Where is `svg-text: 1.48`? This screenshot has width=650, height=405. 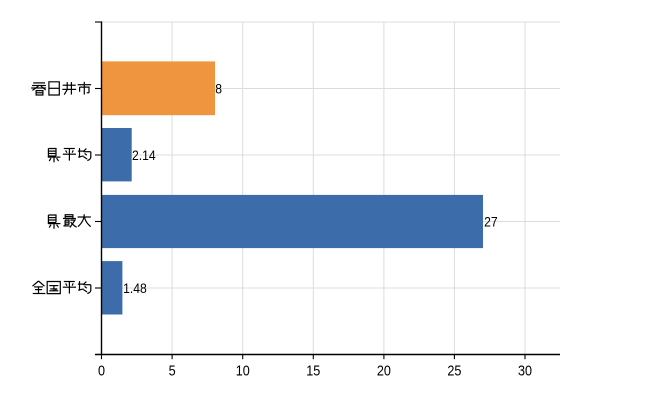
svg-text: 1.48 is located at coordinates (135, 288).